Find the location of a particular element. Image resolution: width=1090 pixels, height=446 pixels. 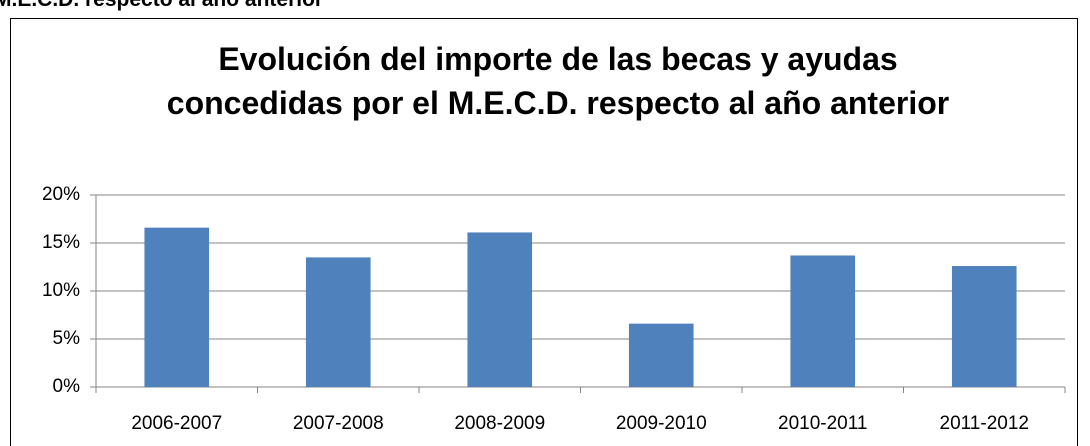

y-tick-label: 10% is located at coordinates (61, 290).